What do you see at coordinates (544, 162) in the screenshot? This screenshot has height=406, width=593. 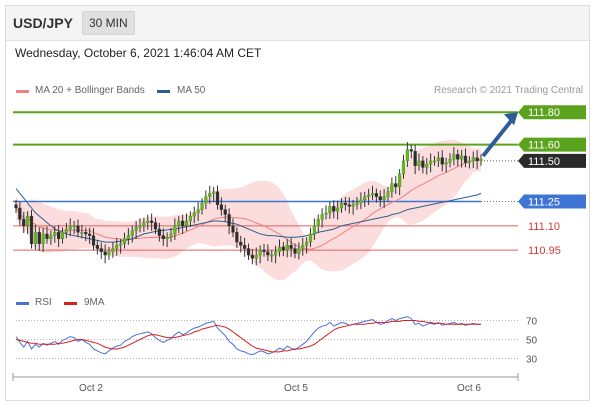 I see `last-price-label: 111.50` at bounding box center [544, 162].